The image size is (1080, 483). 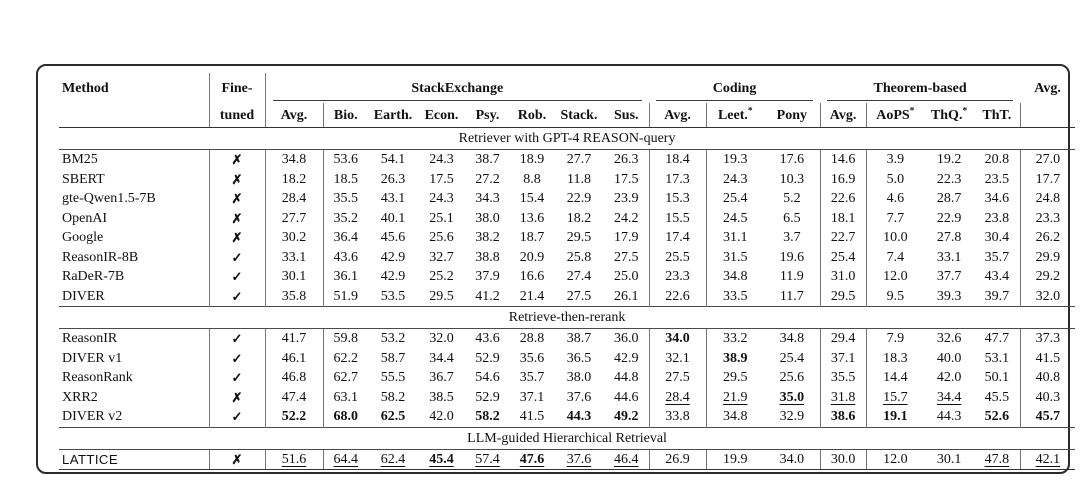 I want to click on metric-cell-se-psy: 38.7, so click(x=487, y=160).